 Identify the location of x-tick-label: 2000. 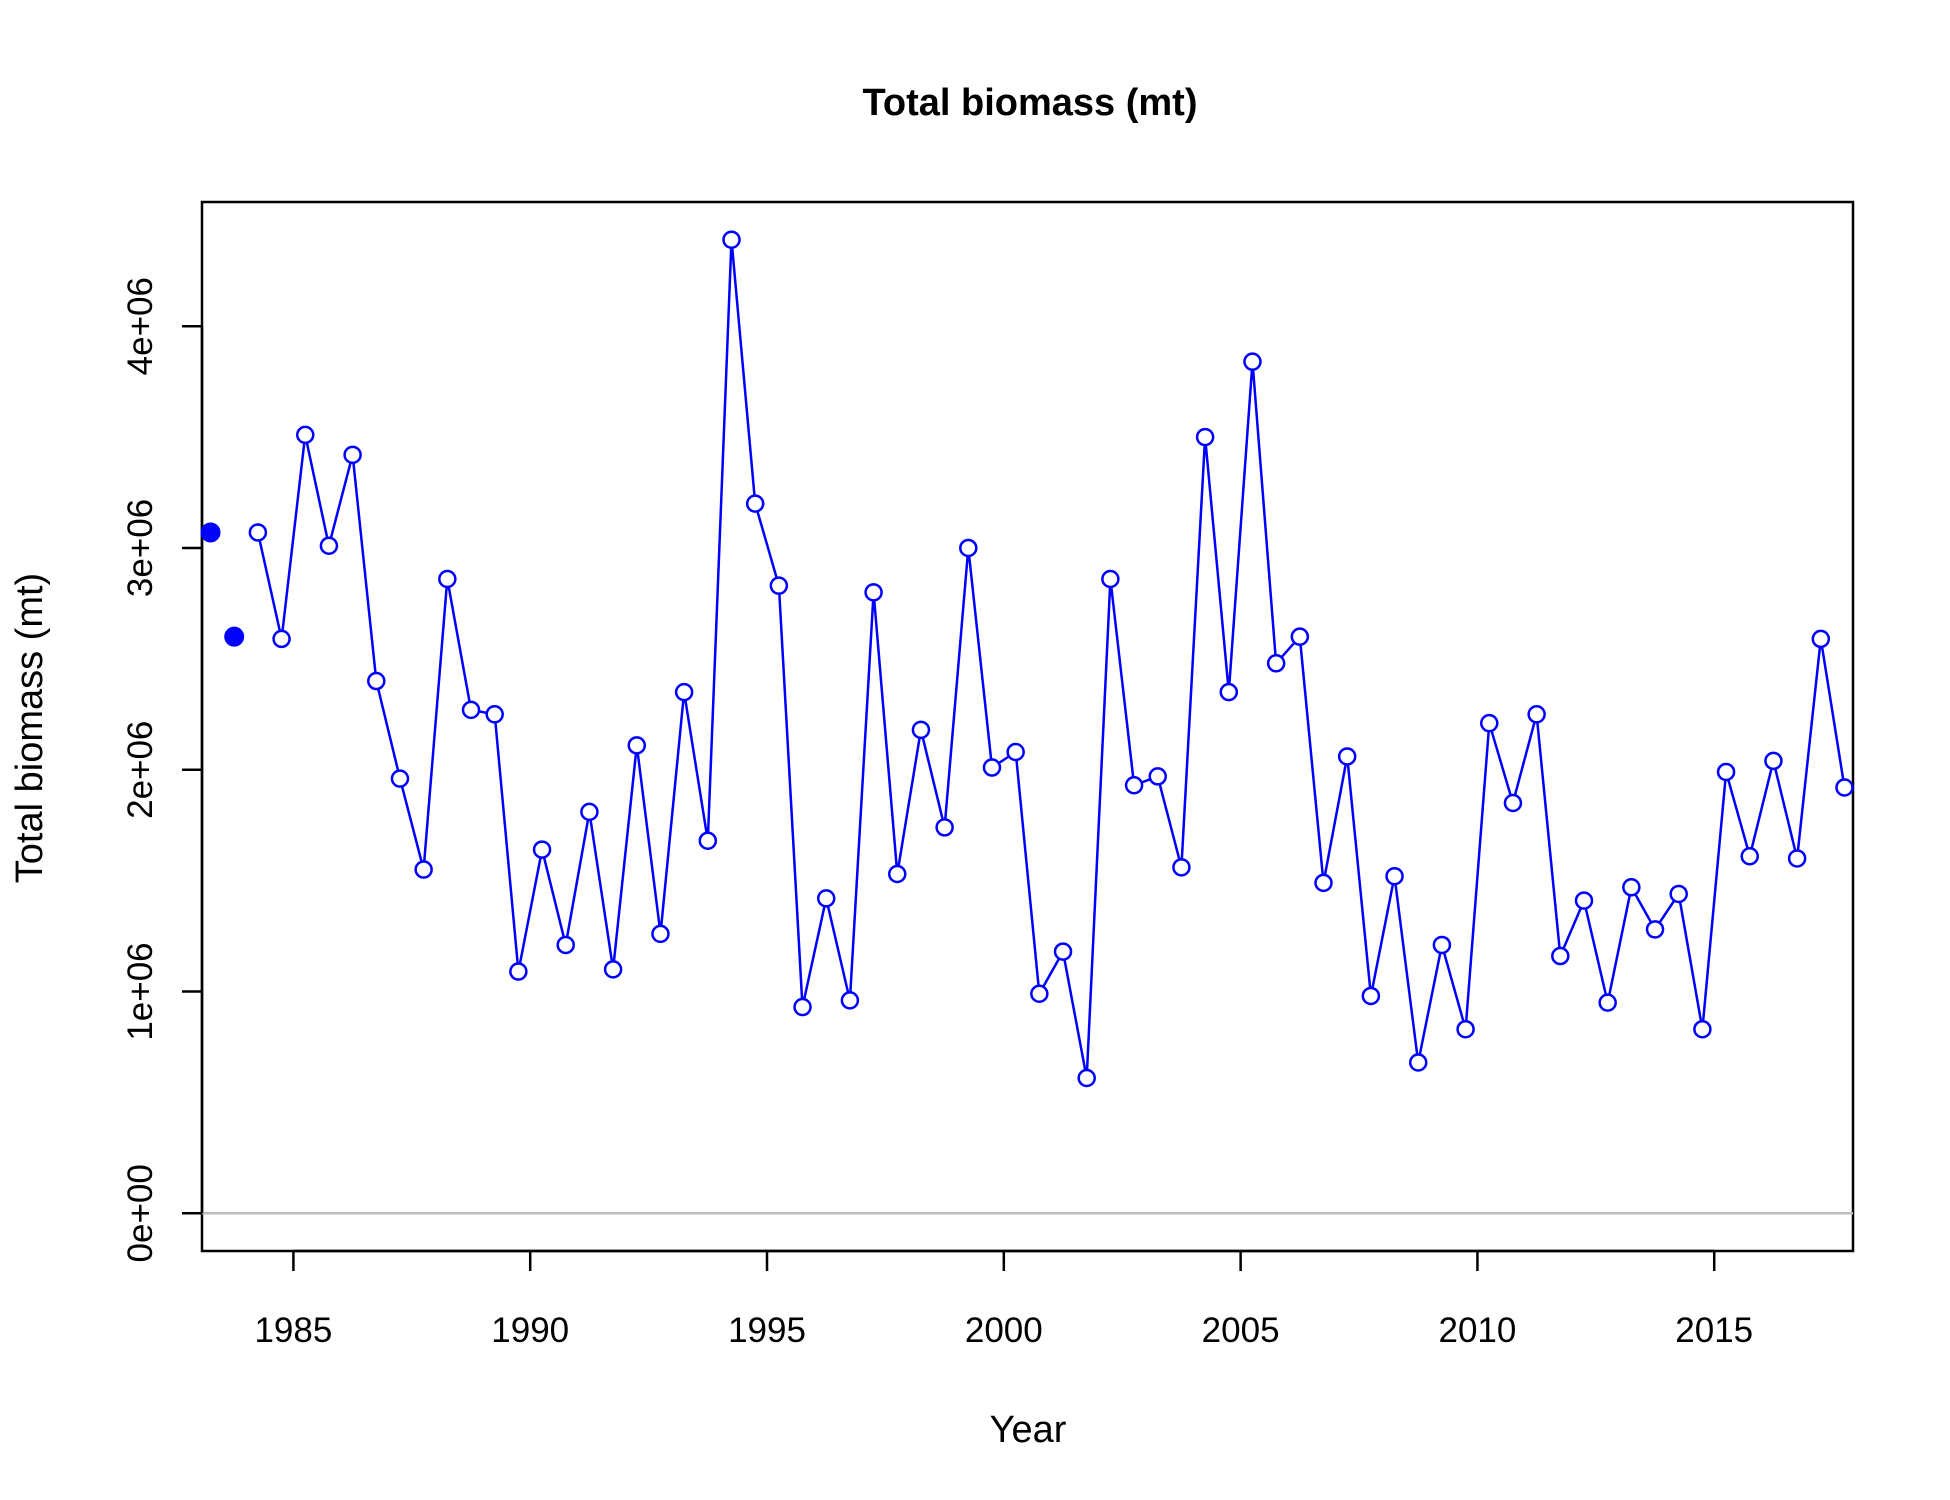
(1004, 1330).